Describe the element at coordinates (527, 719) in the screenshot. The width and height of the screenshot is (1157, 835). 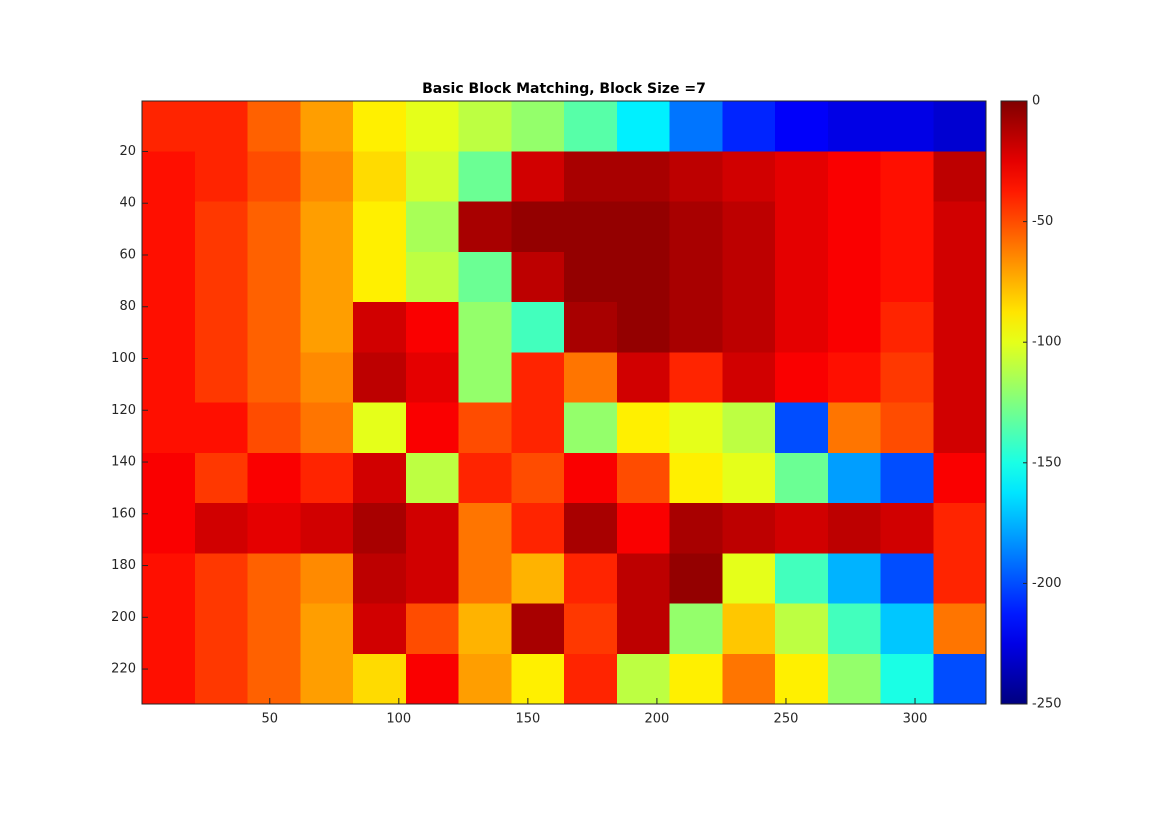
I see `x-tick-label: 150` at that location.